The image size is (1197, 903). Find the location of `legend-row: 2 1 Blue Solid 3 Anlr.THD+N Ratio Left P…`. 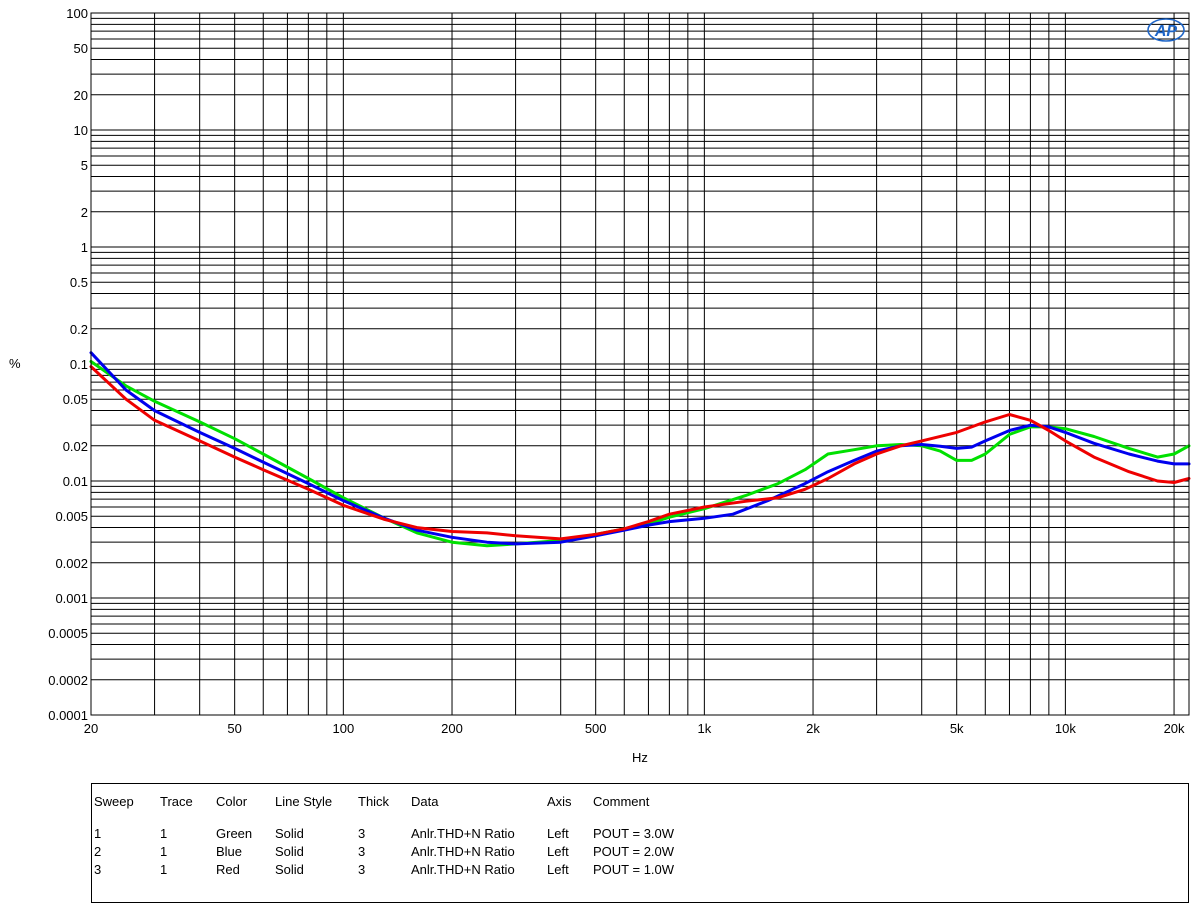

legend-row: 2 1 Blue Solid 3 Anlr.THD+N Ratio Left P… is located at coordinates (442, 852).